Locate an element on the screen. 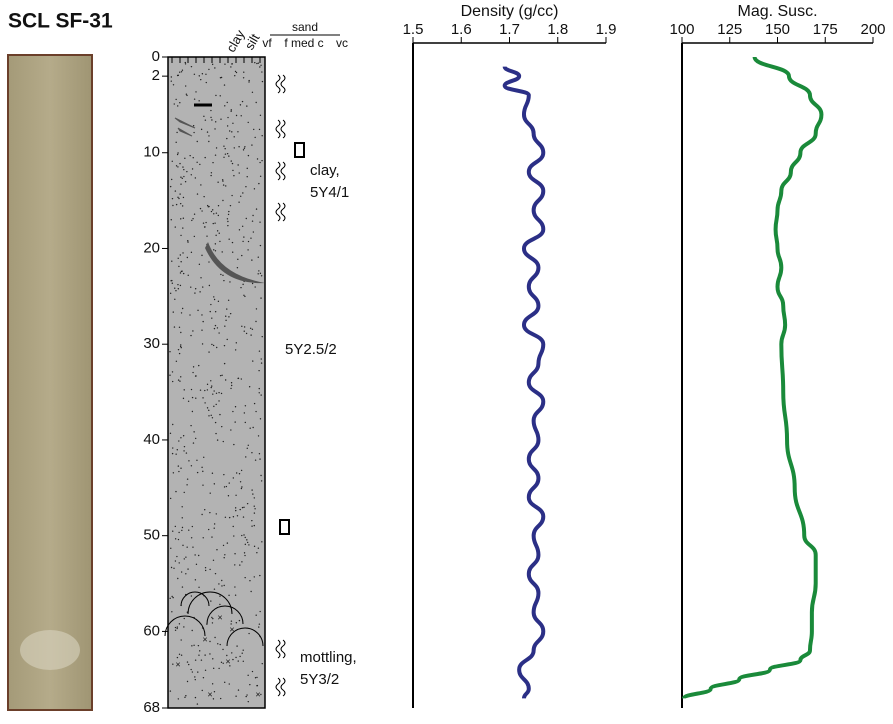  y-tick-label: 50 is located at coordinates (151, 535).